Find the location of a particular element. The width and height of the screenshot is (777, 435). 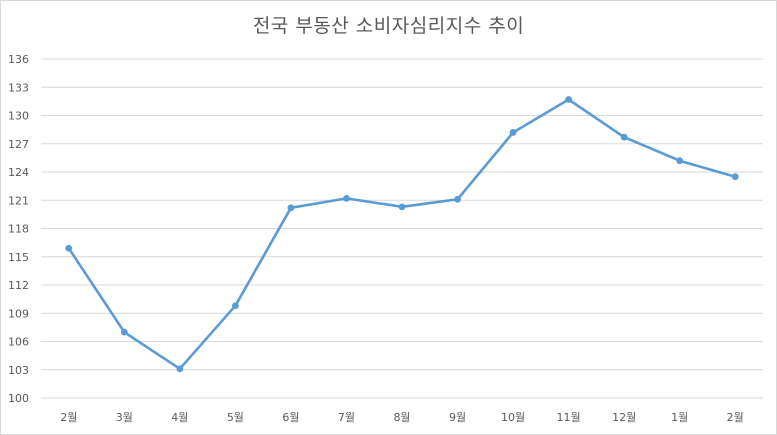

x-tick-label: 3월 is located at coordinates (124, 417).